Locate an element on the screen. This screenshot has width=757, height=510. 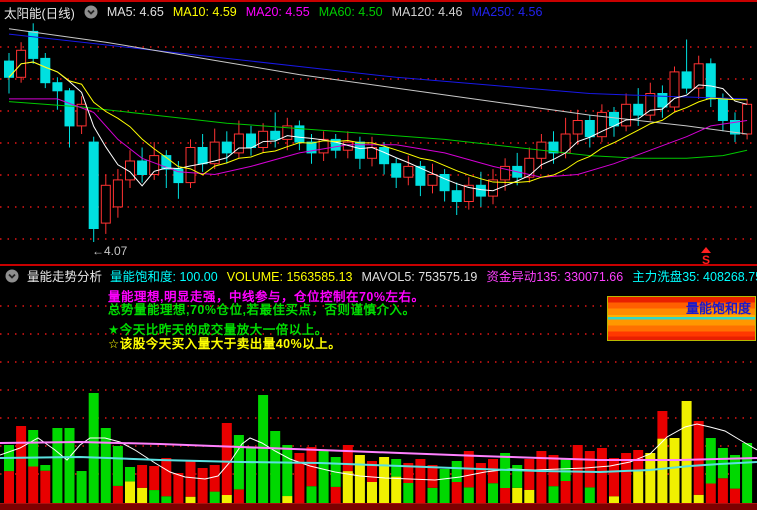
ma-legend-item: MA10: 4.59 is located at coordinates (204, 12).